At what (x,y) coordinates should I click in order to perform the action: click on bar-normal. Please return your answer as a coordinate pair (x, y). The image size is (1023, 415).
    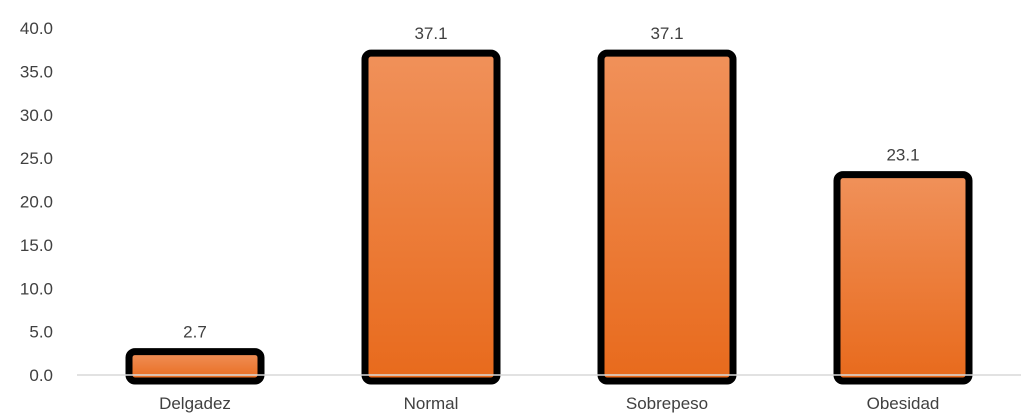
    Looking at the image, I should click on (431, 217).